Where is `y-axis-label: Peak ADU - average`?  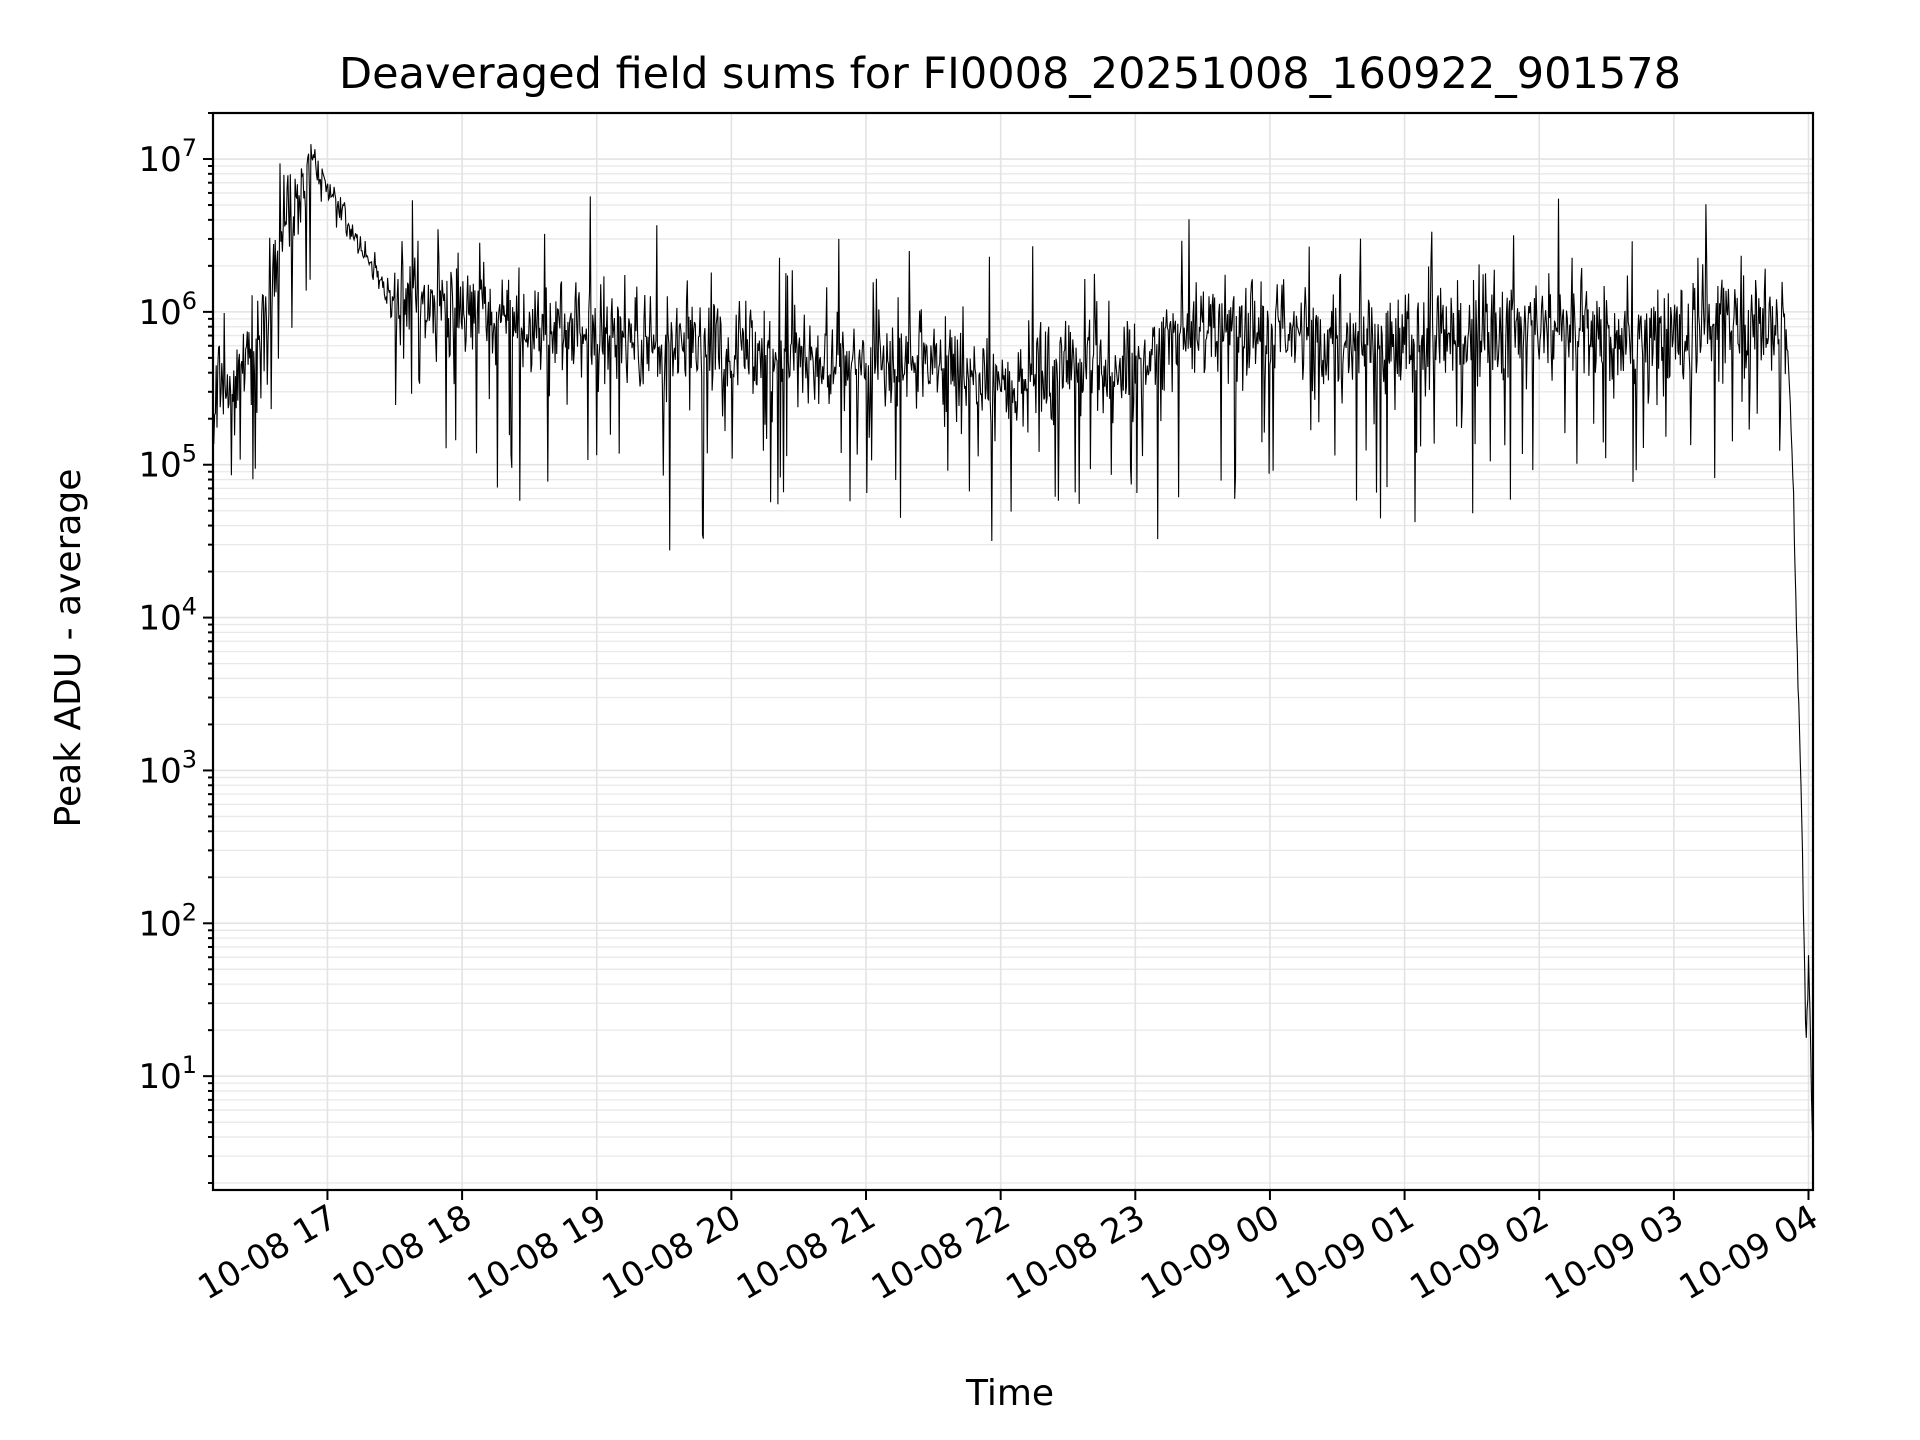 y-axis-label: Peak ADU - average is located at coordinates (68, 648).